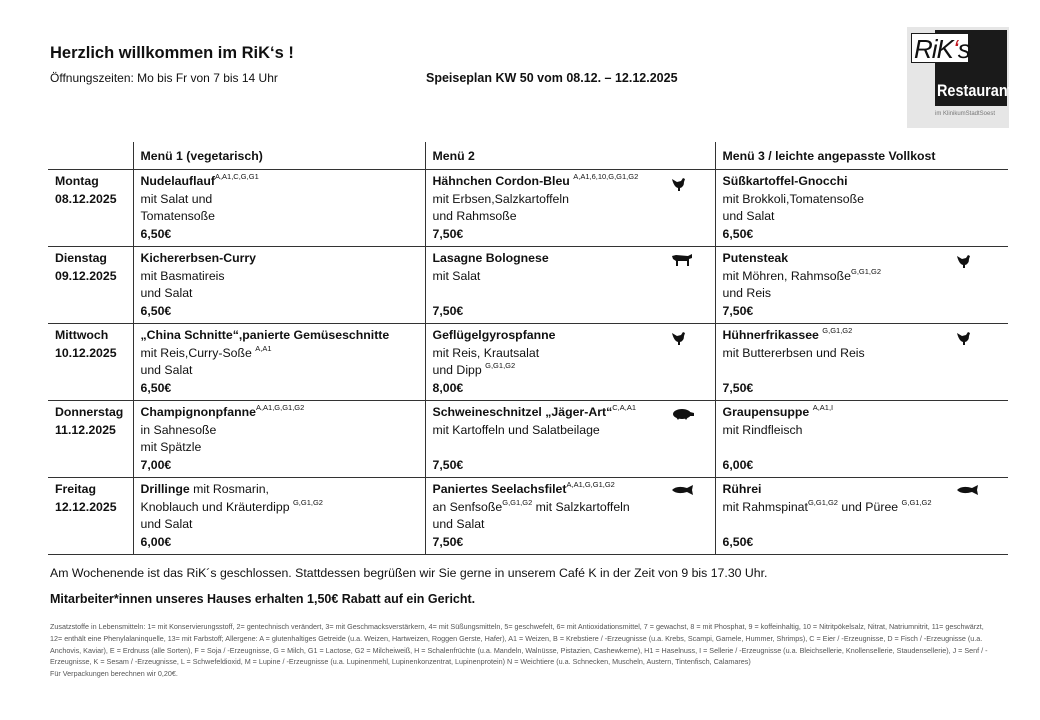 The image size is (1040, 720). I want to click on day-date: 12.12.2025, so click(86, 506).